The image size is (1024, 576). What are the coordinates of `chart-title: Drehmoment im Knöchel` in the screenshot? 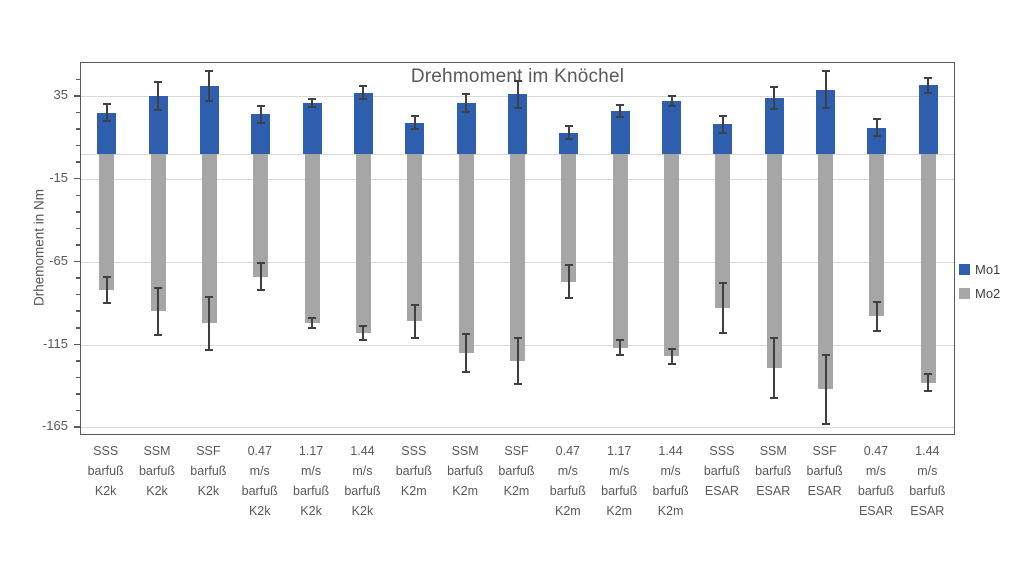 It's located at (517, 76).